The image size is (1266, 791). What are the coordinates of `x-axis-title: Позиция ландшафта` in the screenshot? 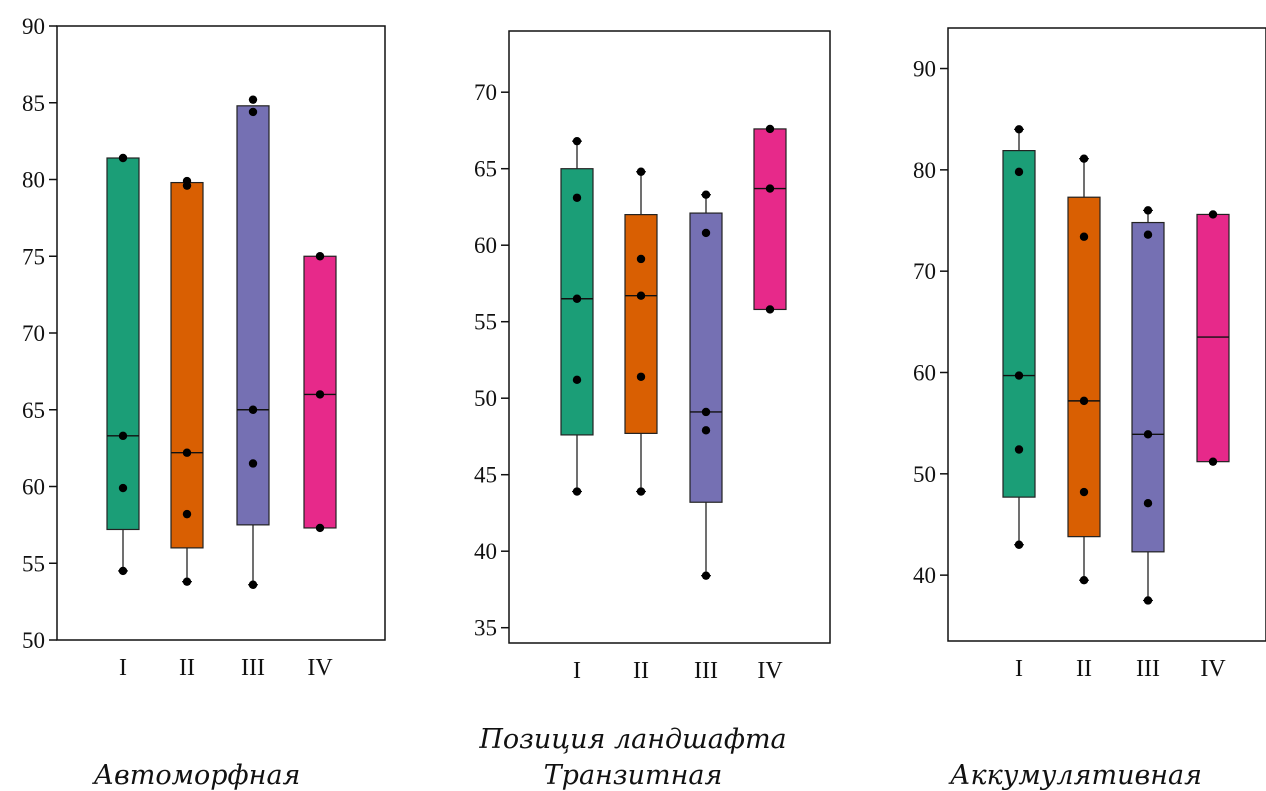 It's located at (633, 739).